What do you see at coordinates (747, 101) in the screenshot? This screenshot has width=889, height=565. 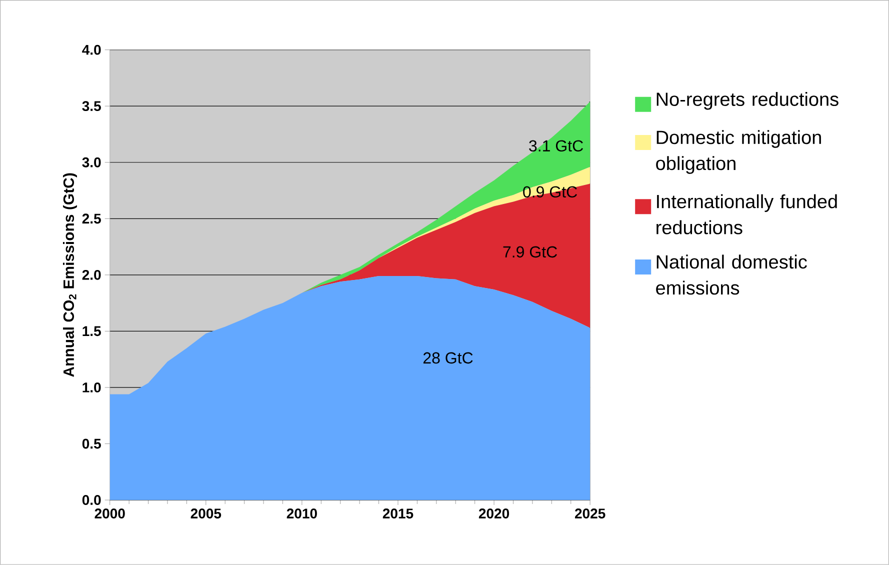 I see `legend-label: No-regrets reductions` at bounding box center [747, 101].